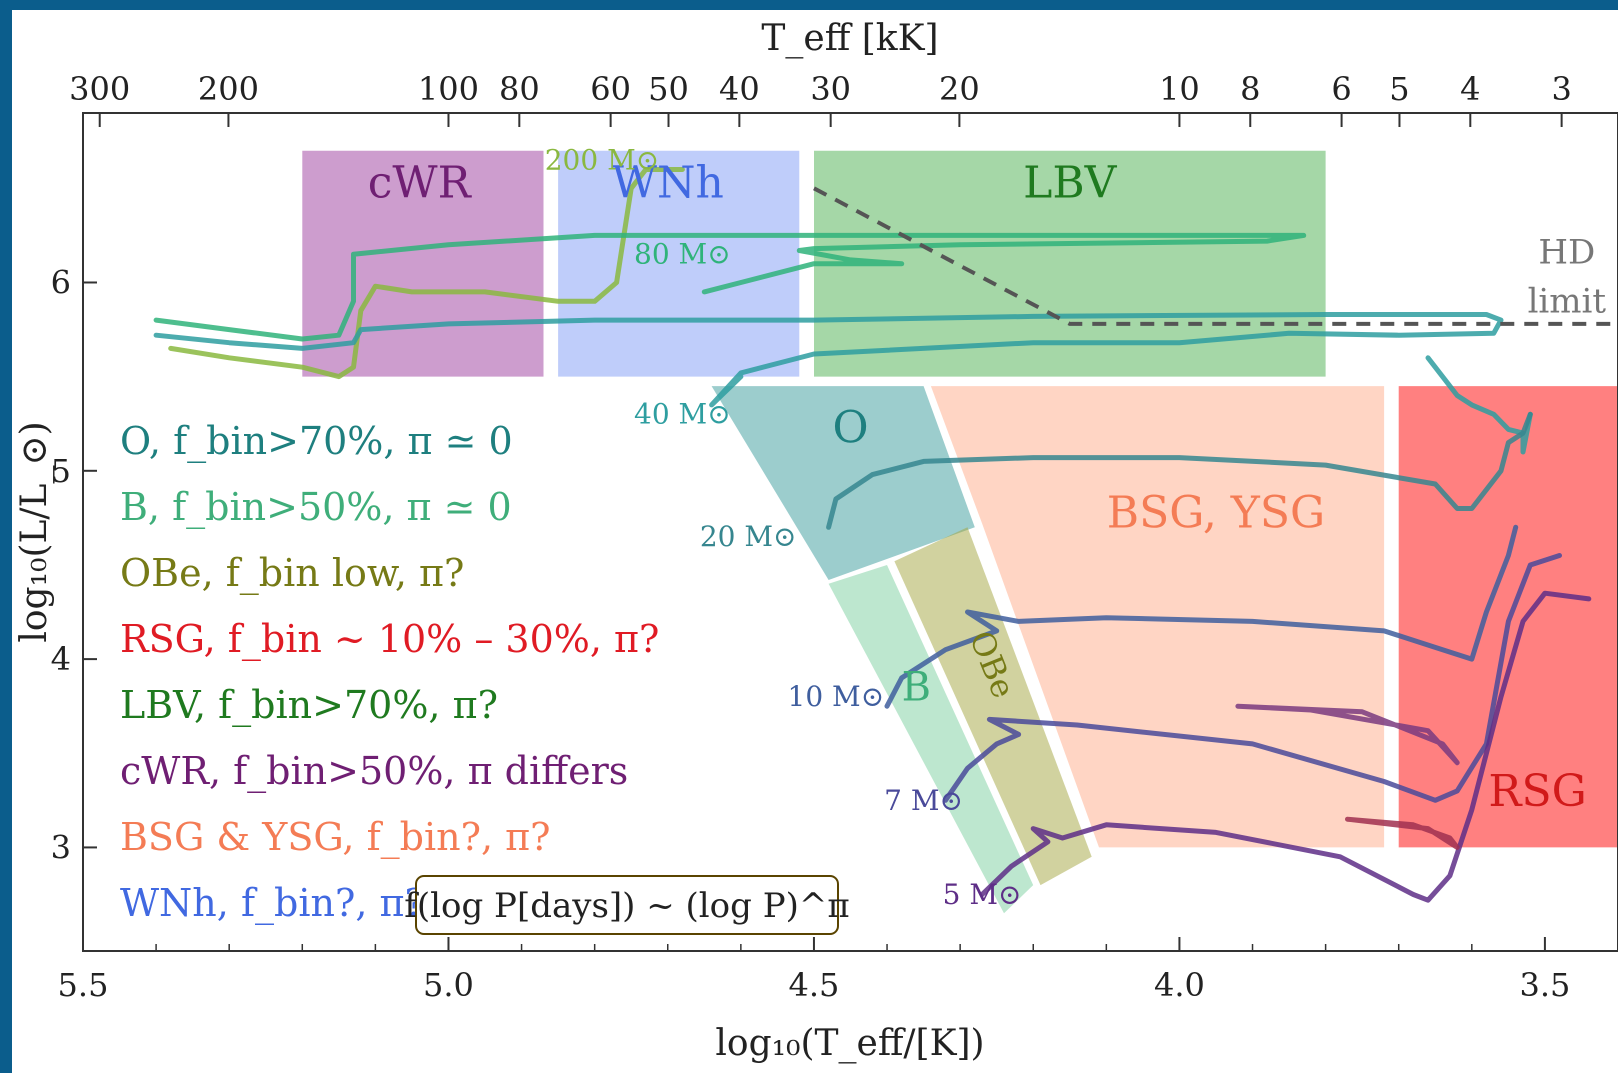 This screenshot has height=1073, width=1618. I want to click on track-10-m, so click(1201, 616).